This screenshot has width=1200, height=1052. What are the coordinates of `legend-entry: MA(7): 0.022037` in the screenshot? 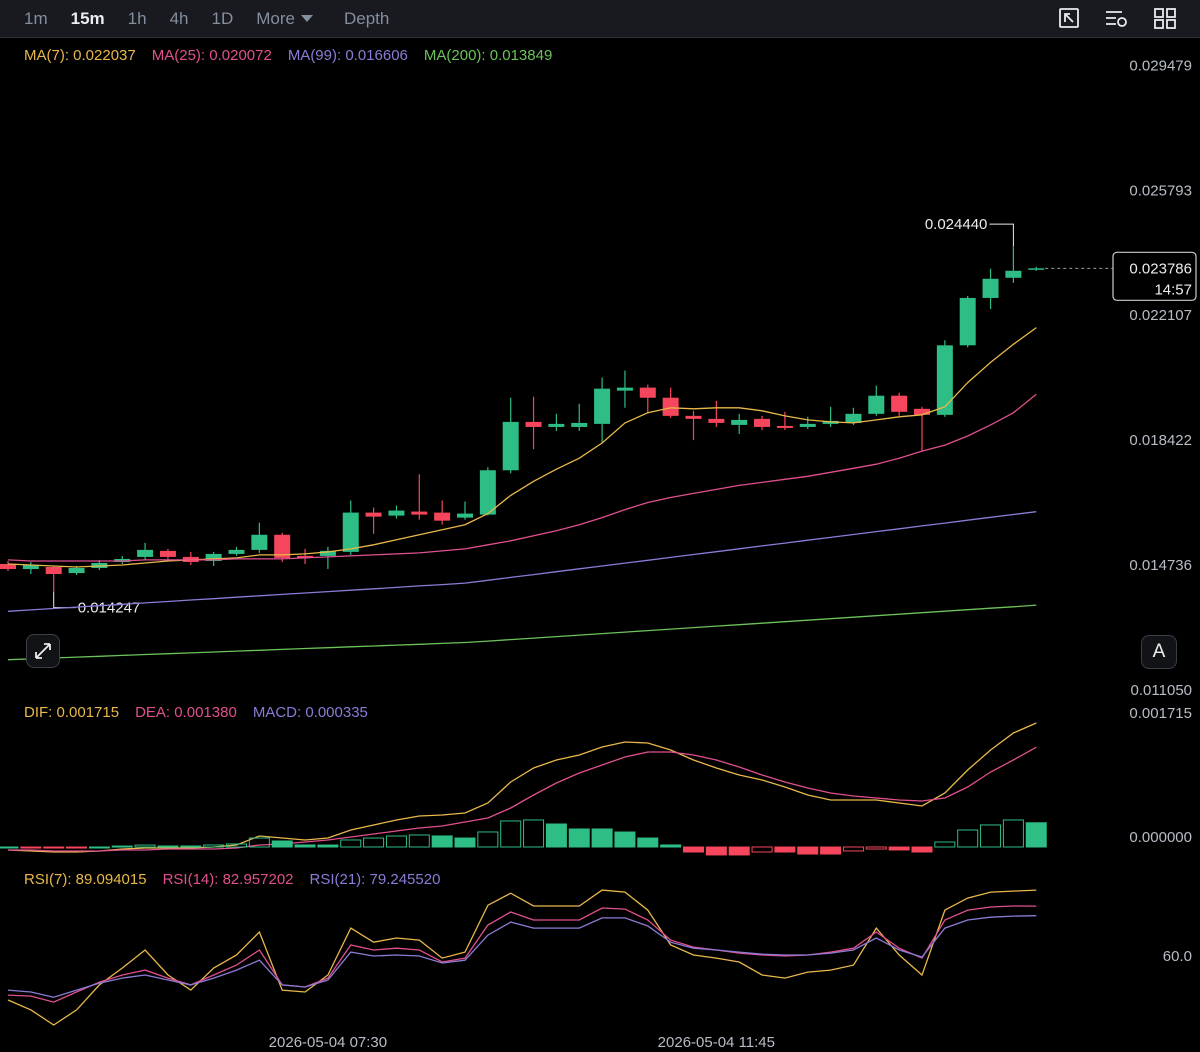 It's located at (80, 55).